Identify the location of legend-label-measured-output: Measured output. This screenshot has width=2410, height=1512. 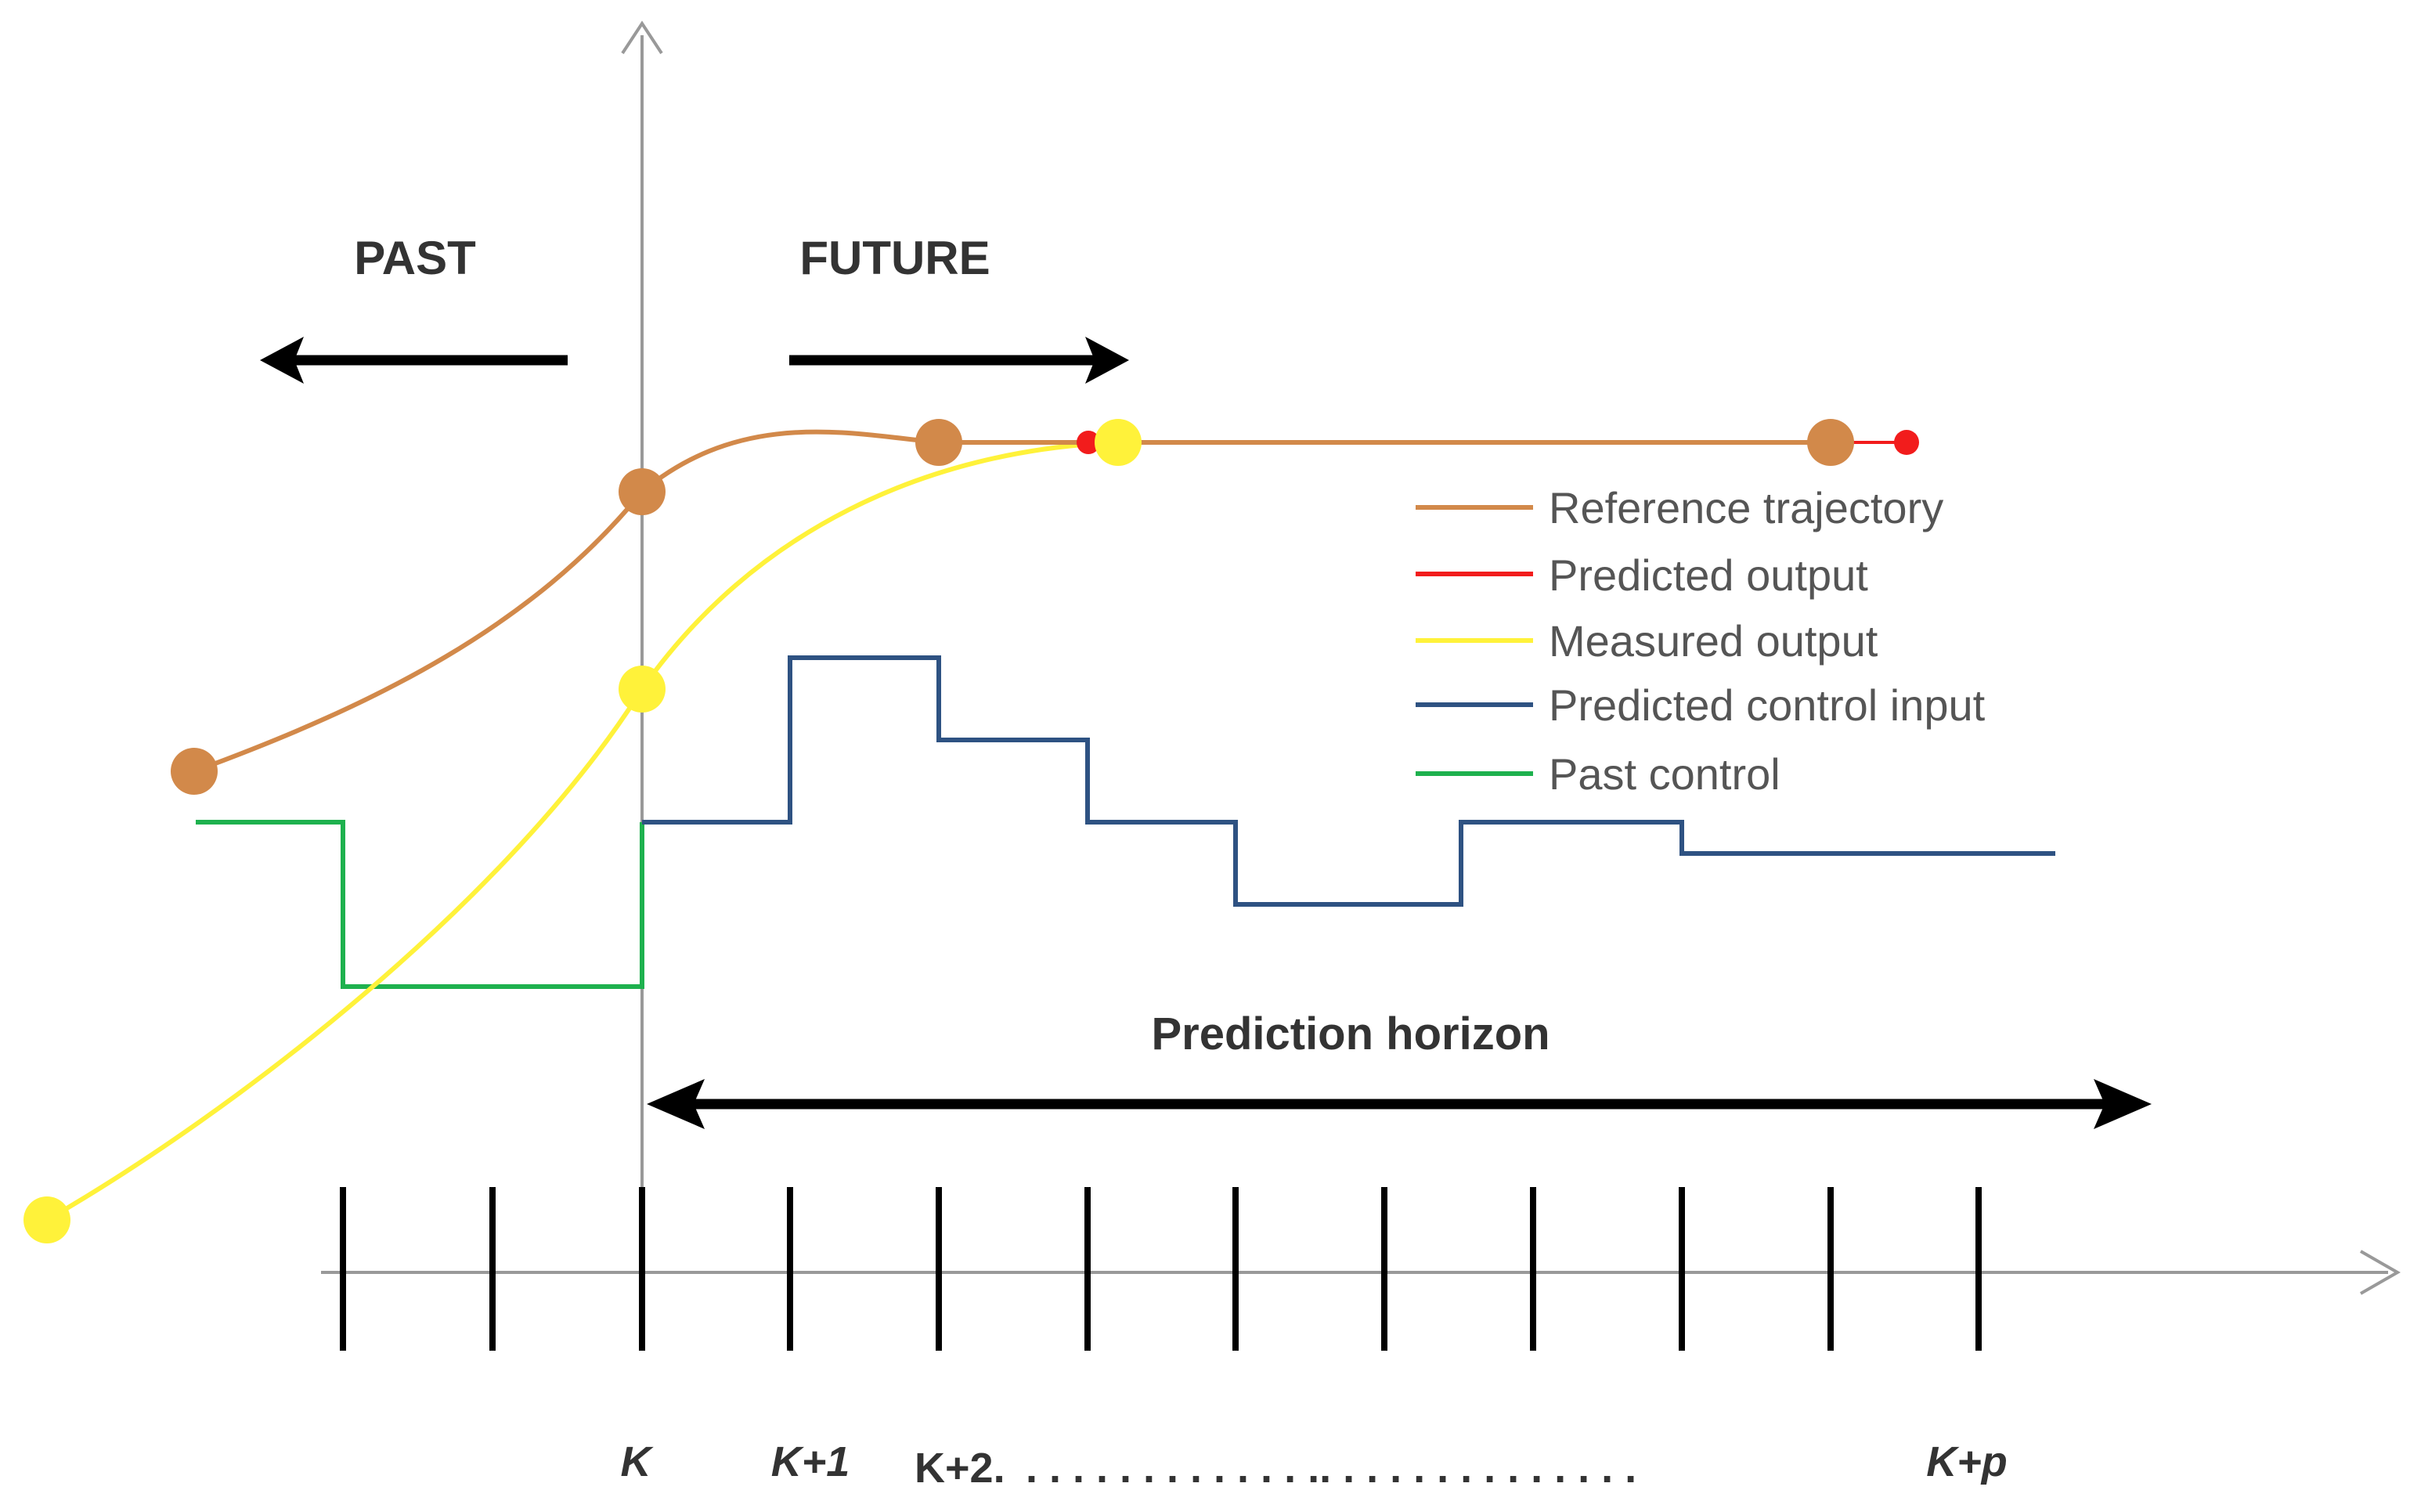
(1713, 641).